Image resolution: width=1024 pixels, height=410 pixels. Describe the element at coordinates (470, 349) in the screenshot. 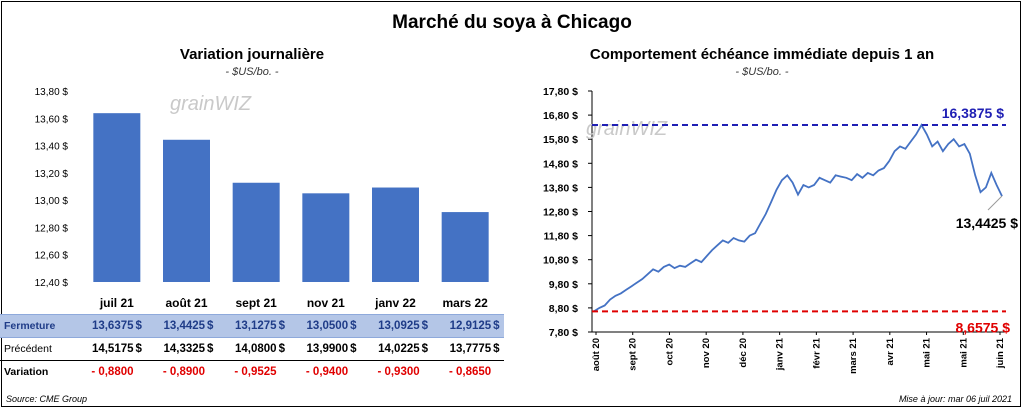

I see `previous-value: 13,7775` at that location.